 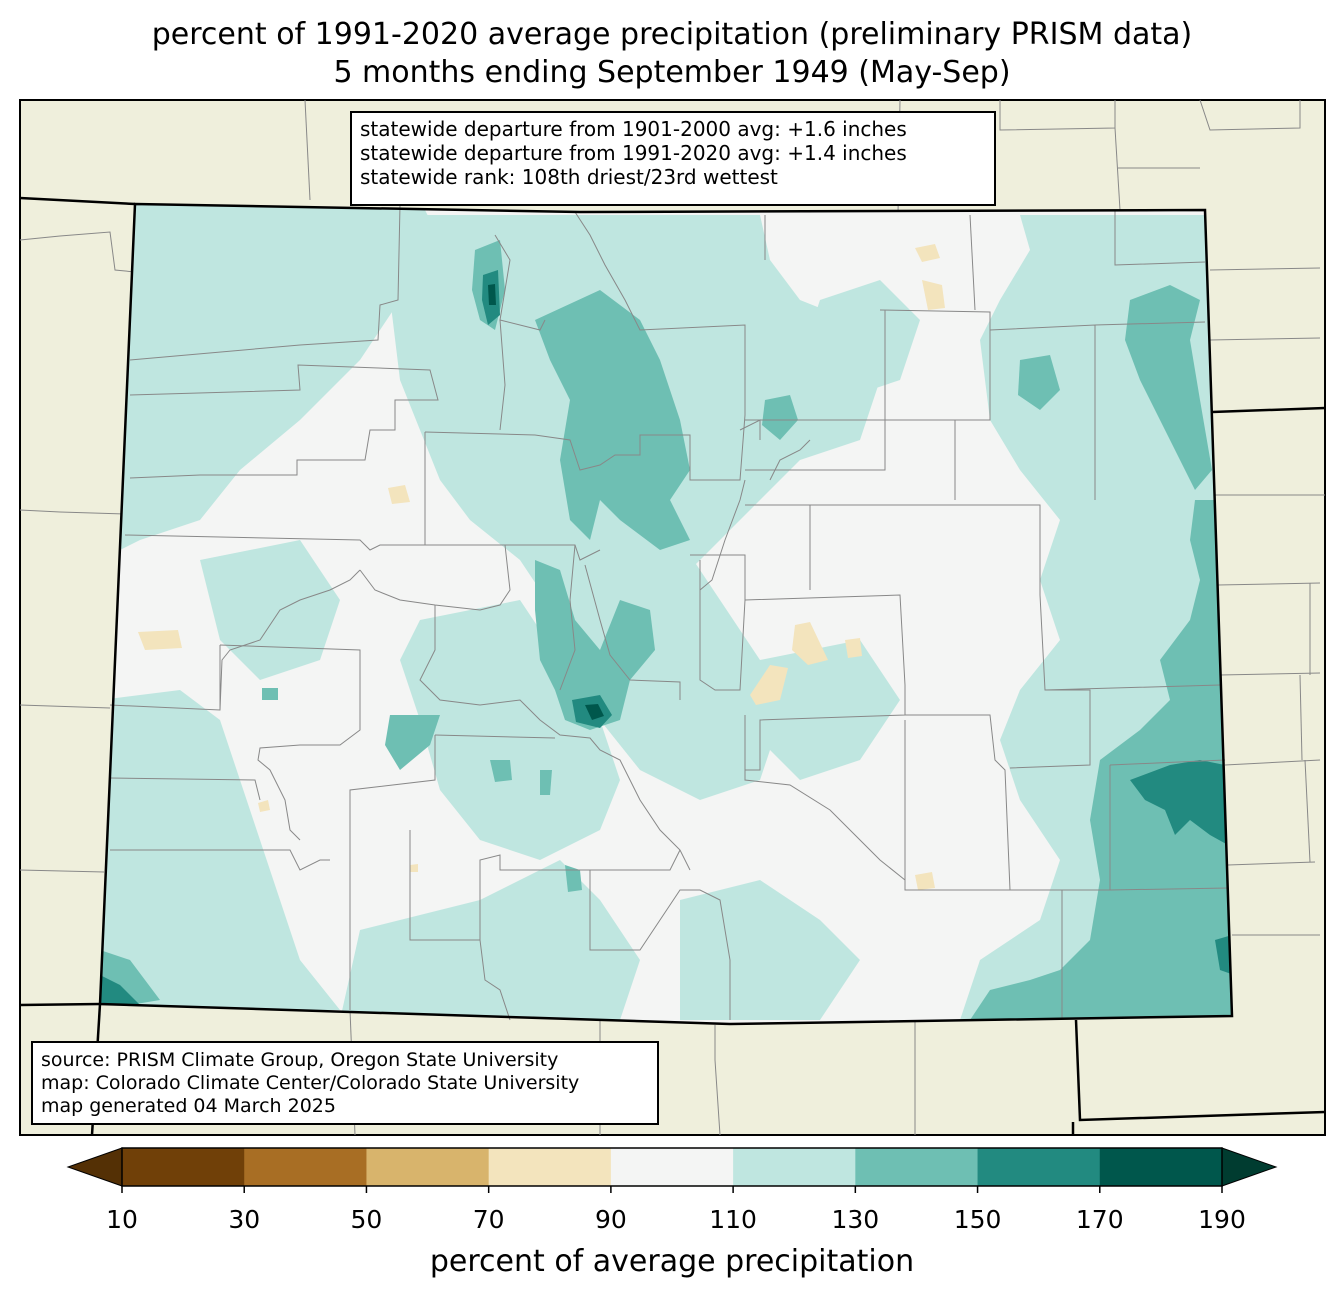 What do you see at coordinates (488, 1219) in the screenshot?
I see `colorbar-tick-label-70: 70` at bounding box center [488, 1219].